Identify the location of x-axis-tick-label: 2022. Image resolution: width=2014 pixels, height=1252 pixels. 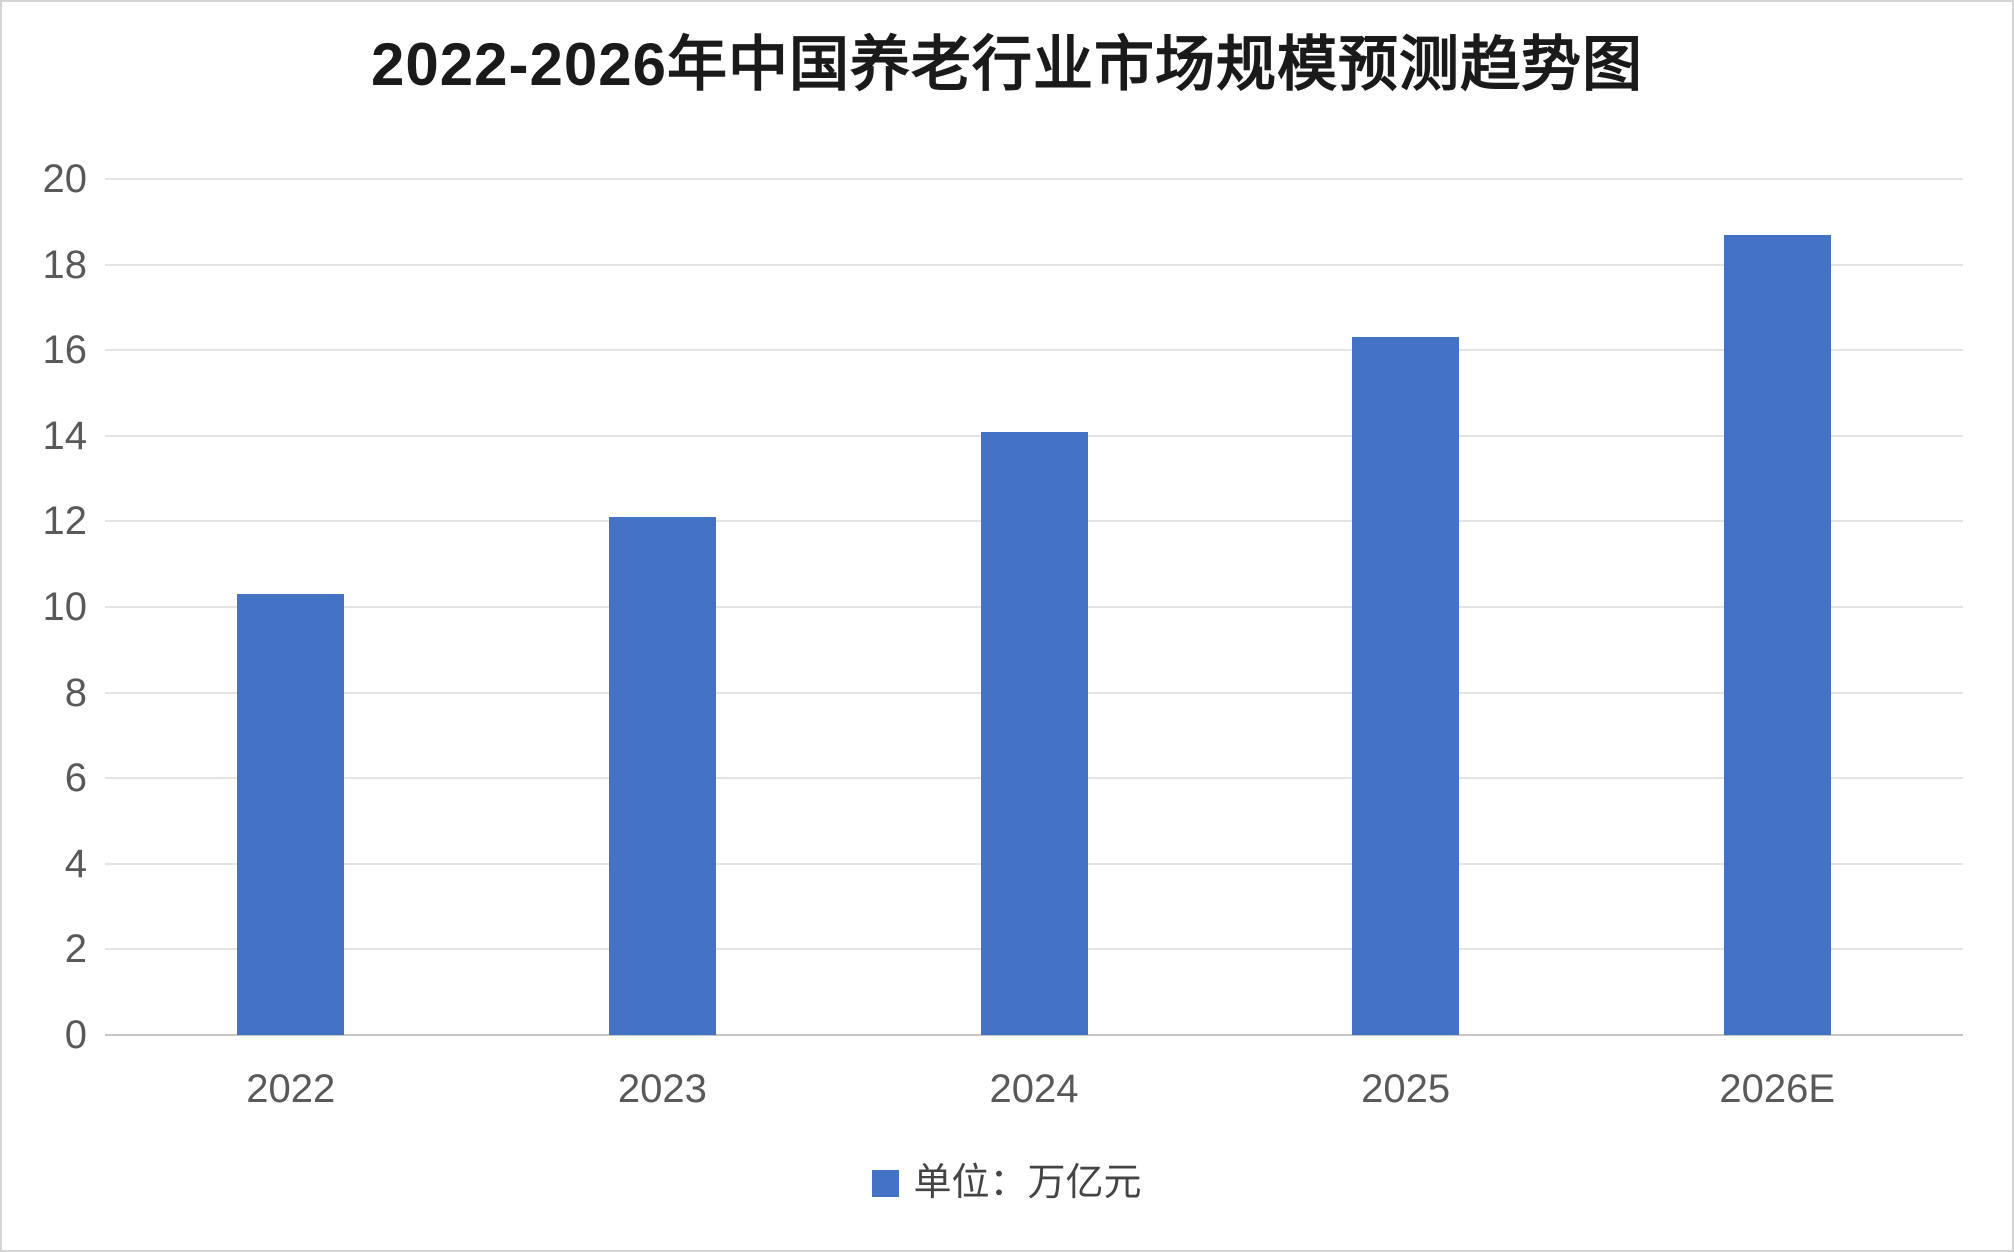
(291, 1089).